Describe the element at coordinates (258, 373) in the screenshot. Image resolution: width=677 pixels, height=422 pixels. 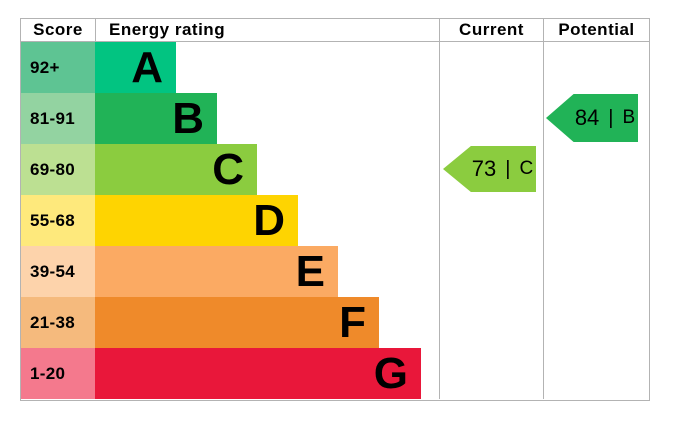
I see `band-bar-g: G` at that location.